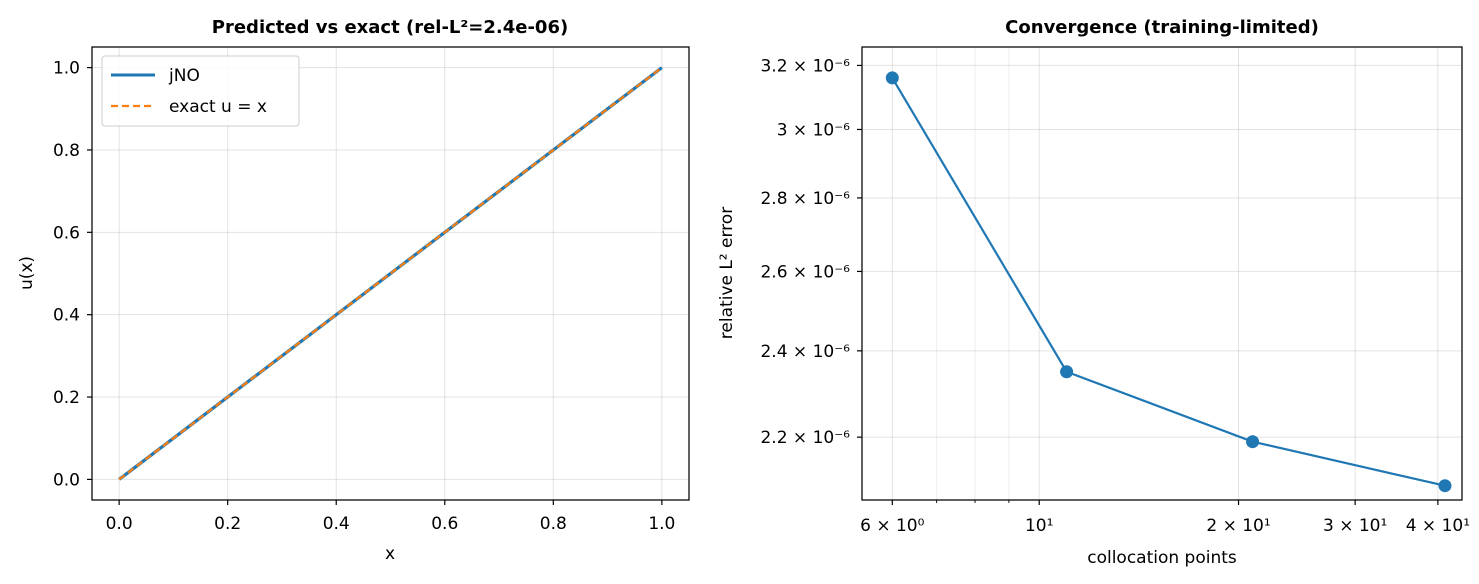 The height and width of the screenshot is (584, 1479). I want to click on legend-label-exact: exact u = x, so click(218, 107).